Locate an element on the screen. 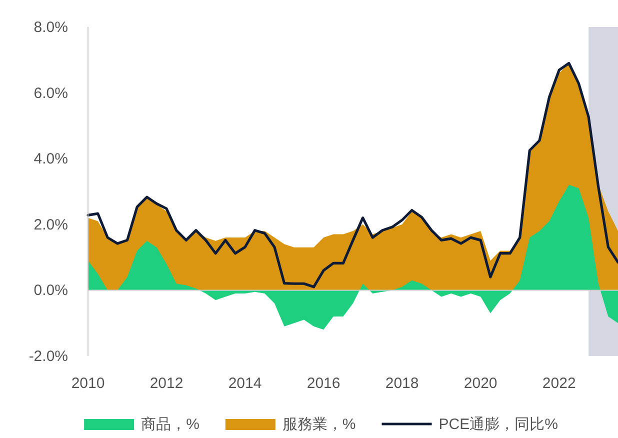 The image size is (618, 438). x-tick-label: 2016 is located at coordinates (323, 383).